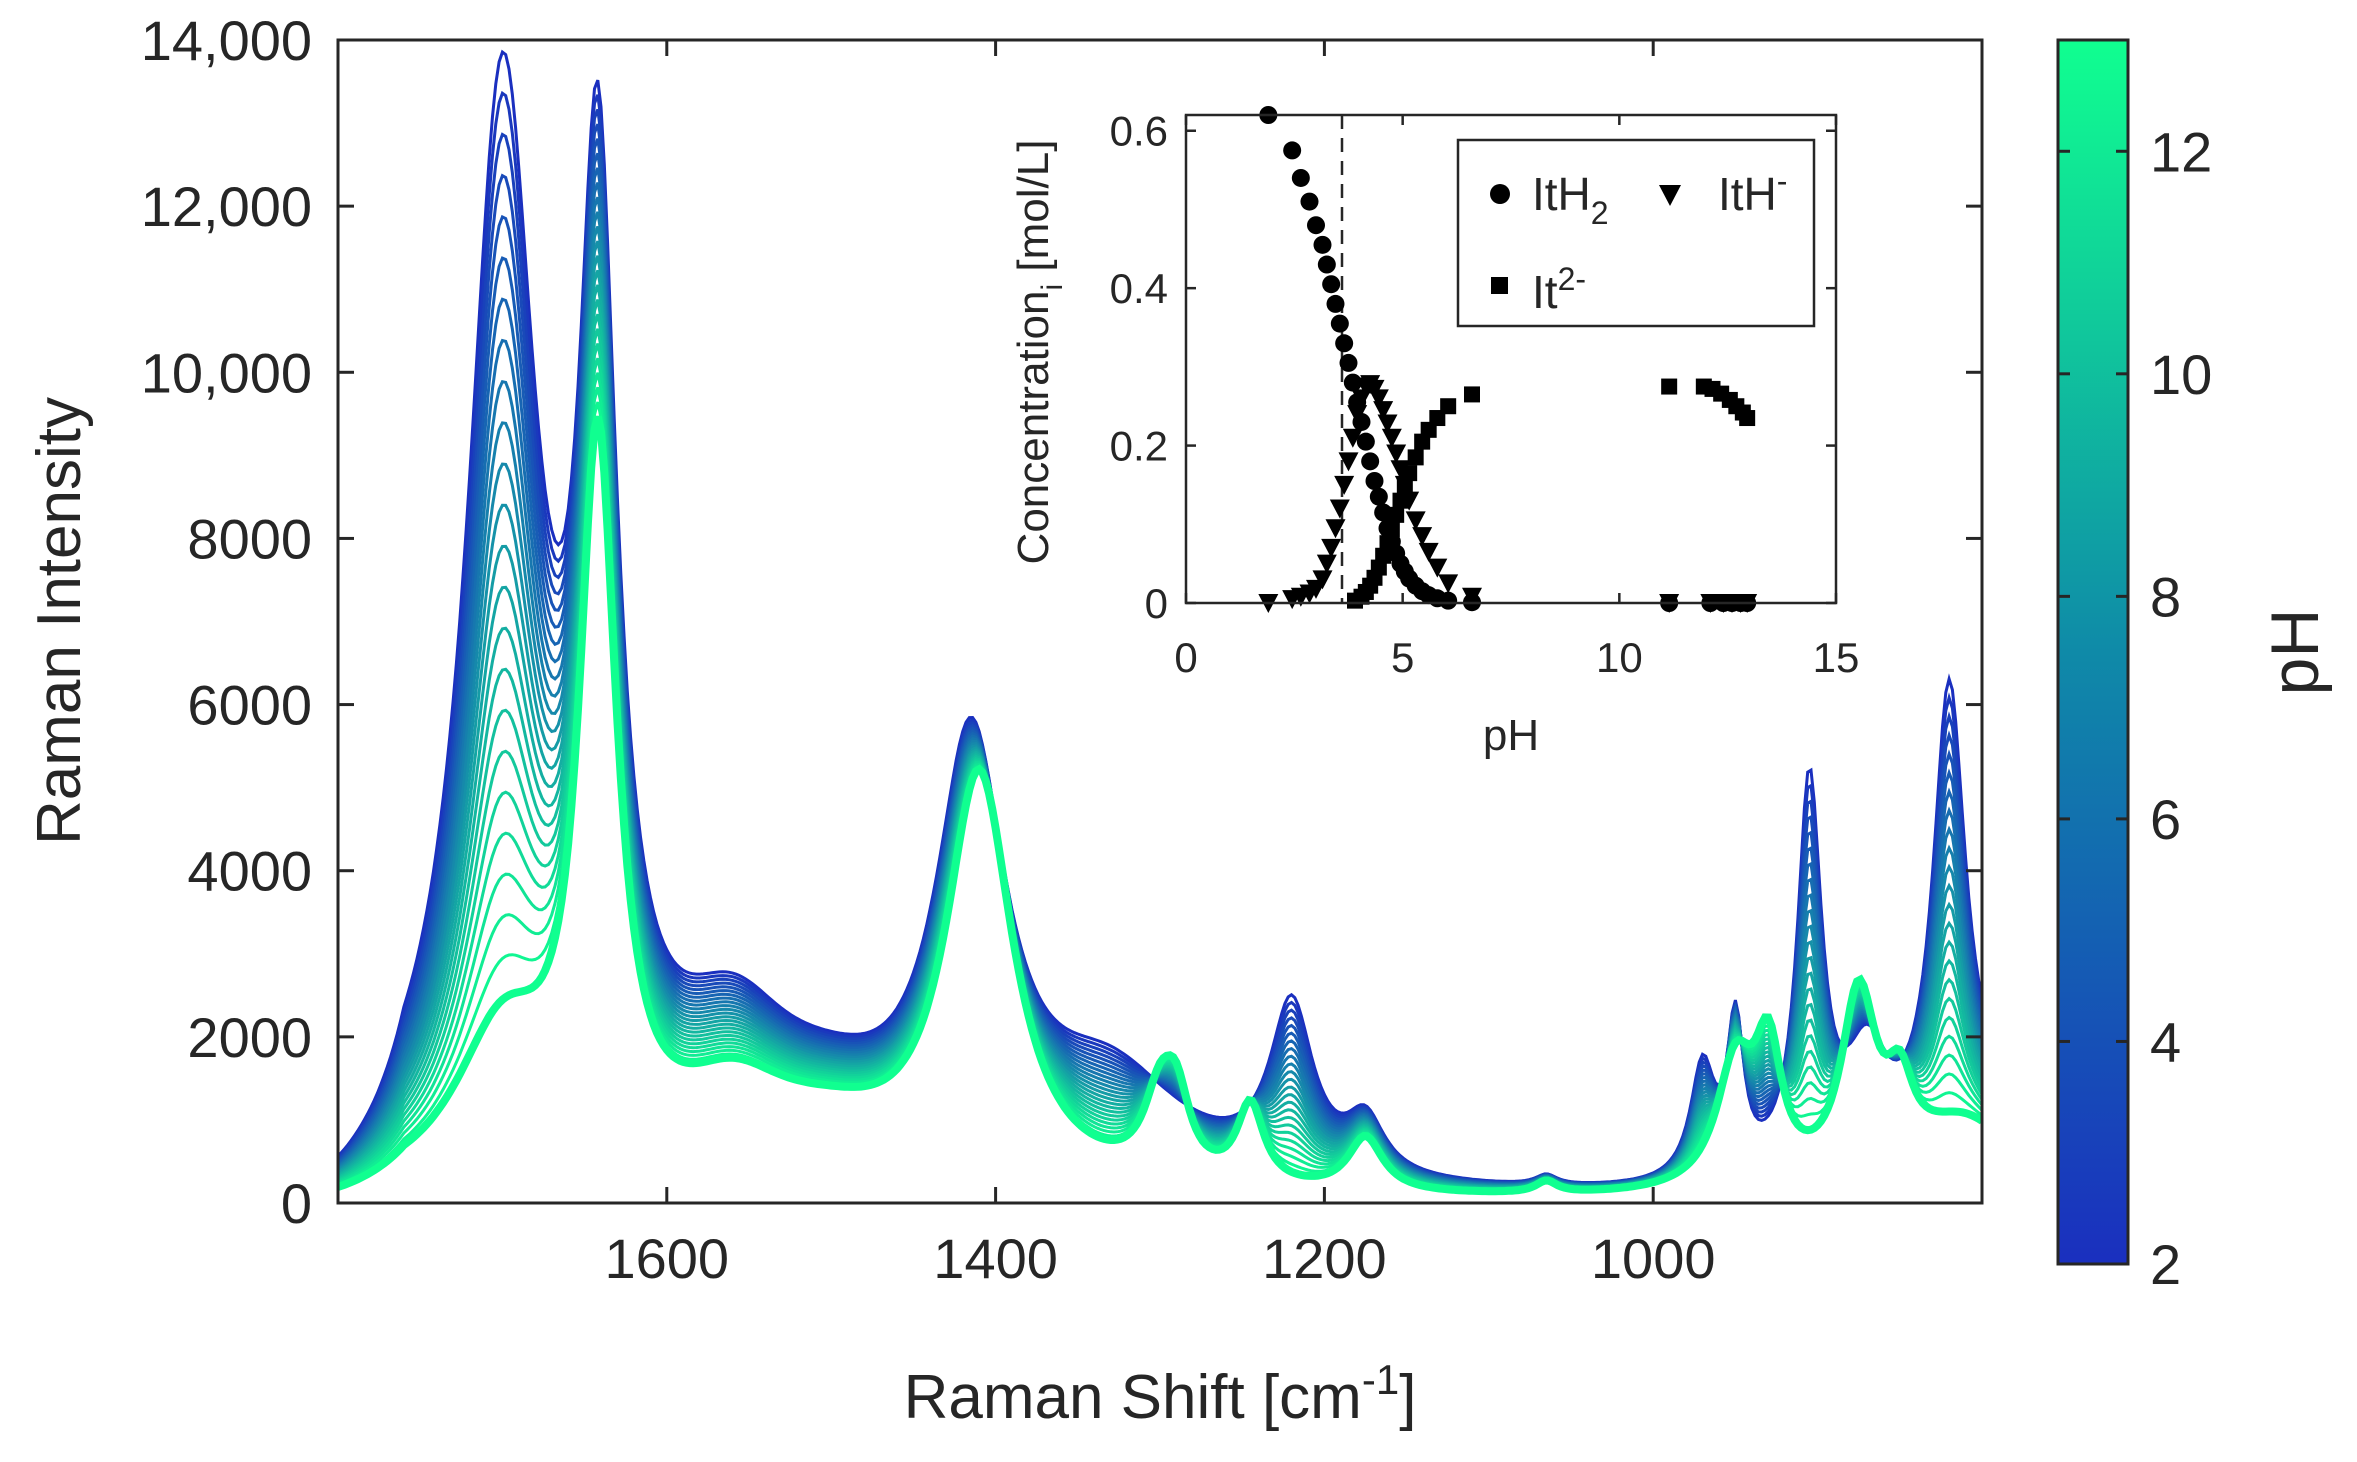 This screenshot has width=2357, height=1462. Describe the element at coordinates (1160, 1394) in the screenshot. I see `main-x-axis-label: Raman Shift [cm-1]` at that location.